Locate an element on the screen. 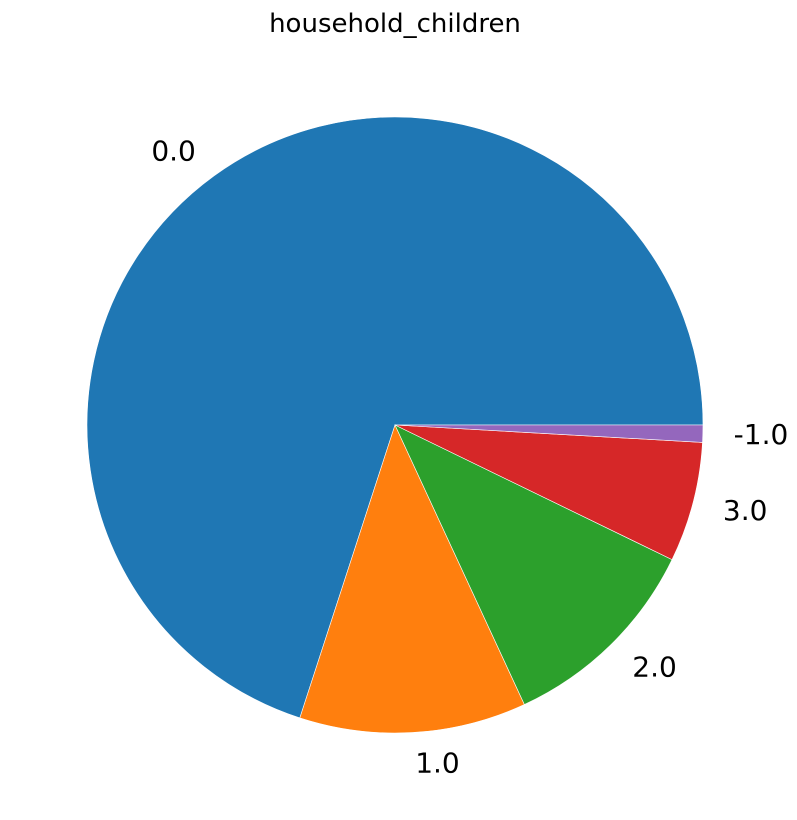 The width and height of the screenshot is (797, 820). pie-label-0.0: 0.0 is located at coordinates (173, 150).